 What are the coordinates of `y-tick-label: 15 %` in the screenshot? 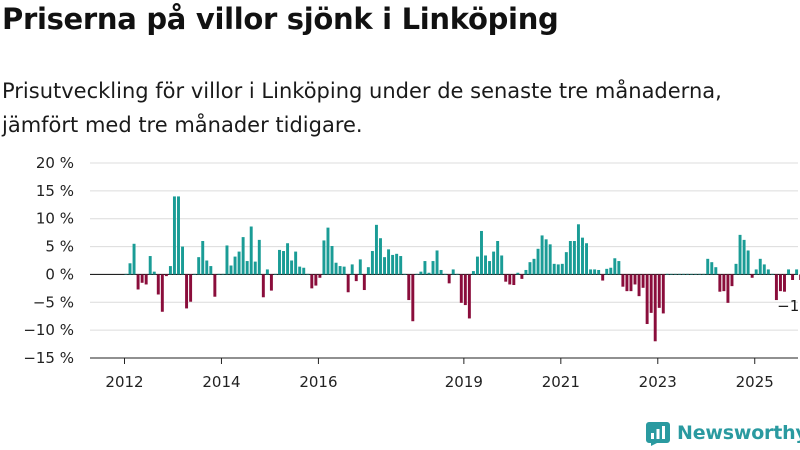 It's located at (55, 191).